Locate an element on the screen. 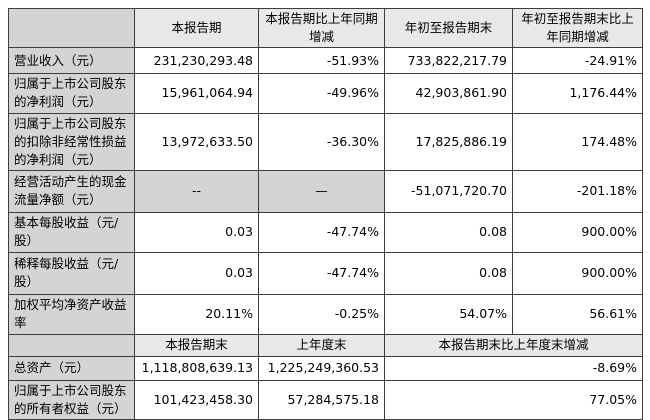 This screenshot has height=420, width=650. table-header-row-period-end: 本报告期末 上年度末 本报告期末比上年度末增减 is located at coordinates (325, 345).